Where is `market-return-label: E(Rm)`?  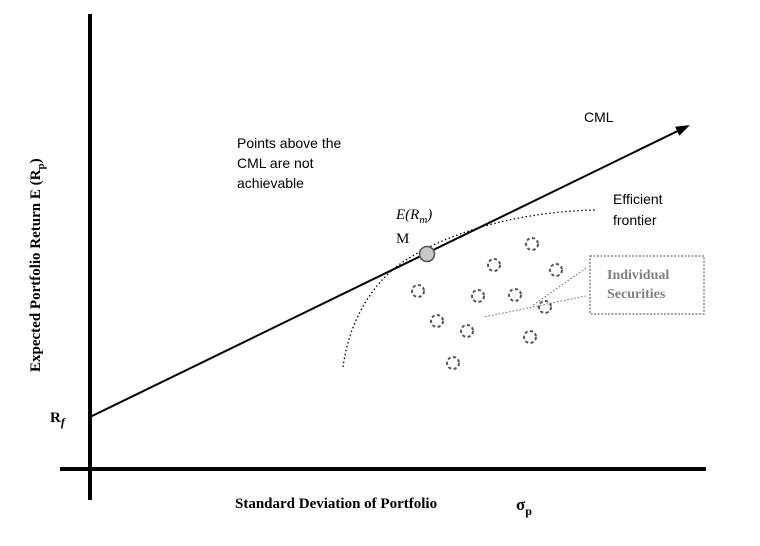
market-return-label: E(Rm) is located at coordinates (413, 216).